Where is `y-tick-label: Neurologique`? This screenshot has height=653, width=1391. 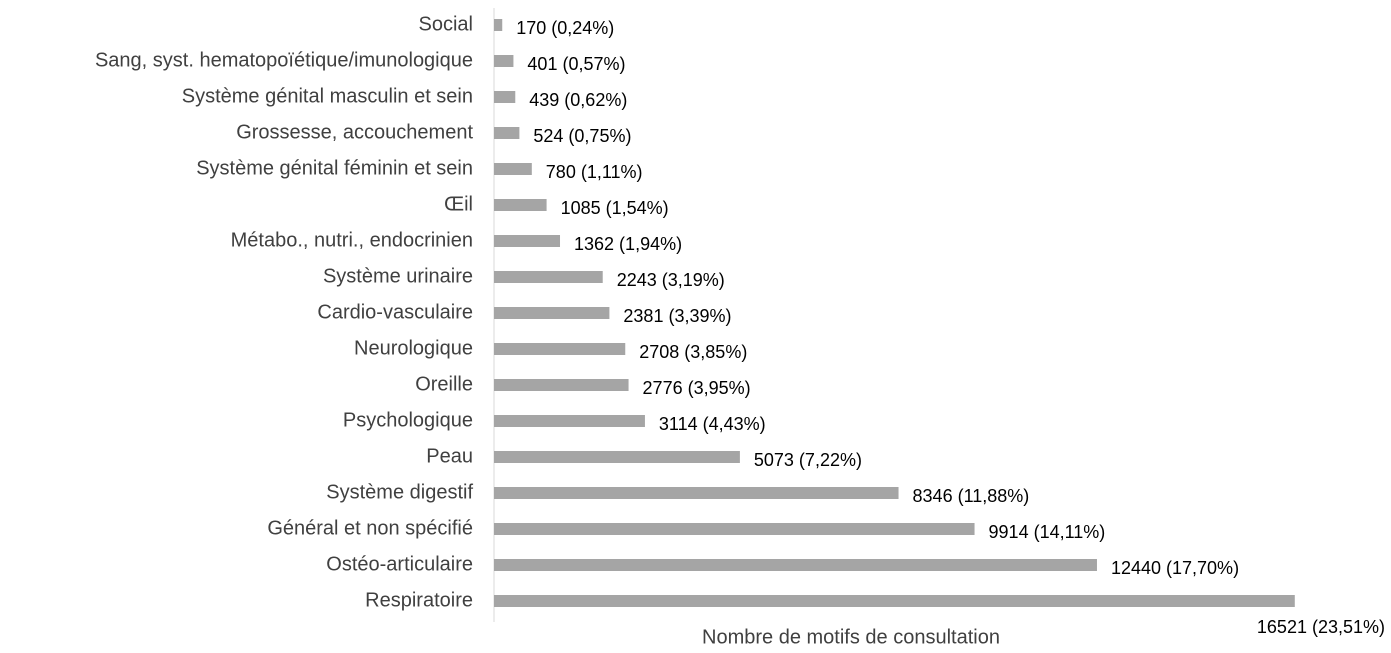
y-tick-label: Neurologique is located at coordinates (413, 348).